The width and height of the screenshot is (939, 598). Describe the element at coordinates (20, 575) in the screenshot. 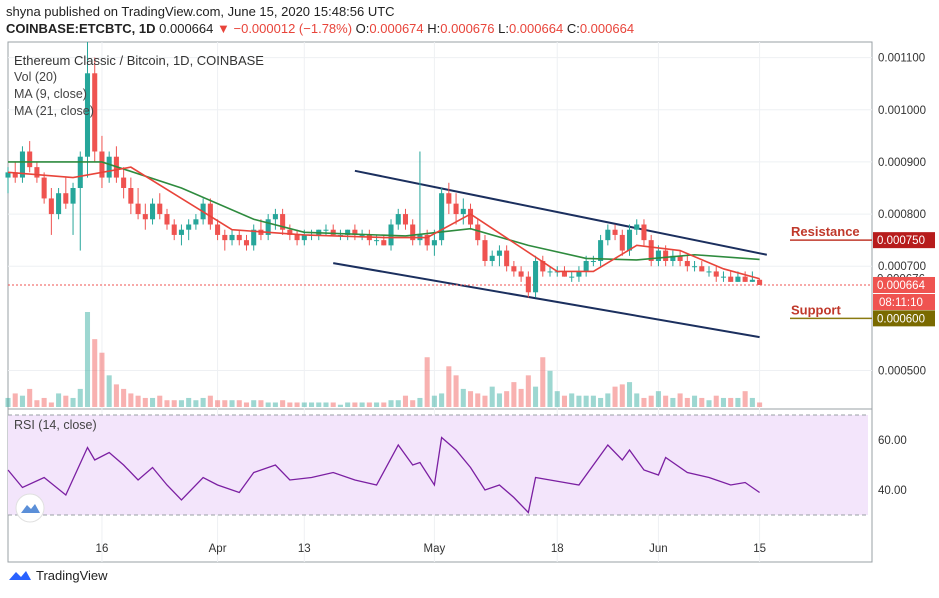

I see `tradingview-logo-icon` at that location.